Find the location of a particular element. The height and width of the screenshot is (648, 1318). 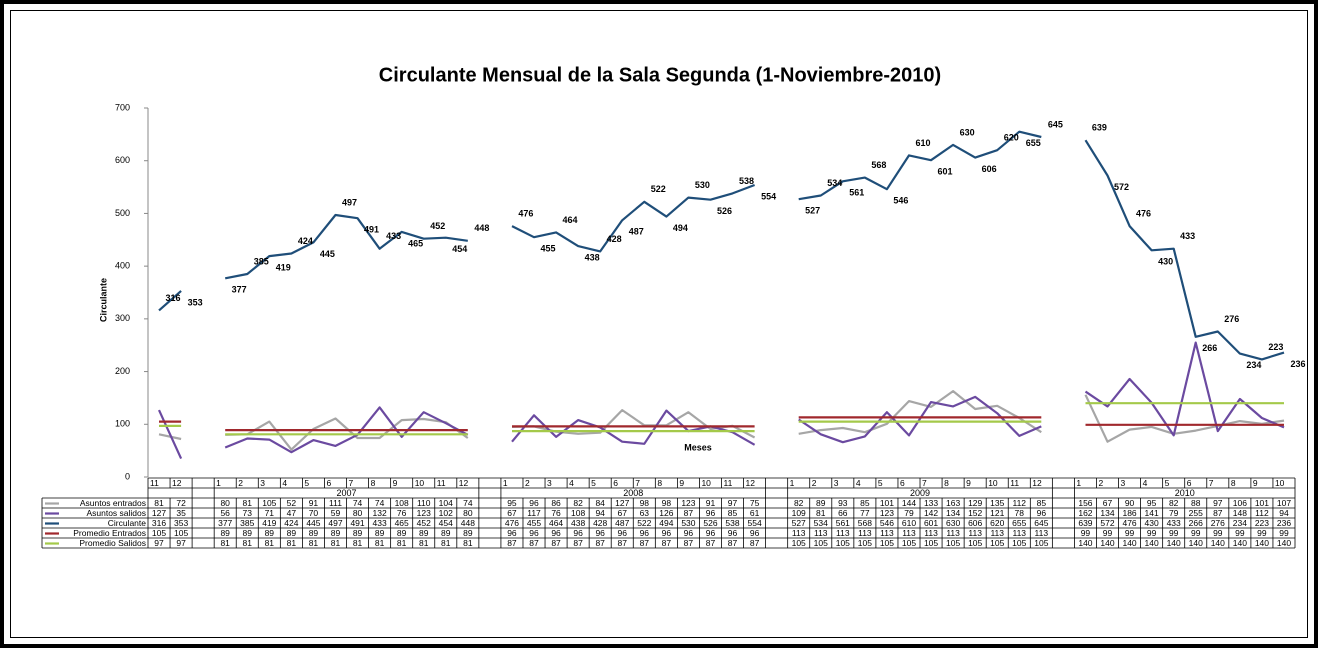

table-value: 522 is located at coordinates (644, 523).